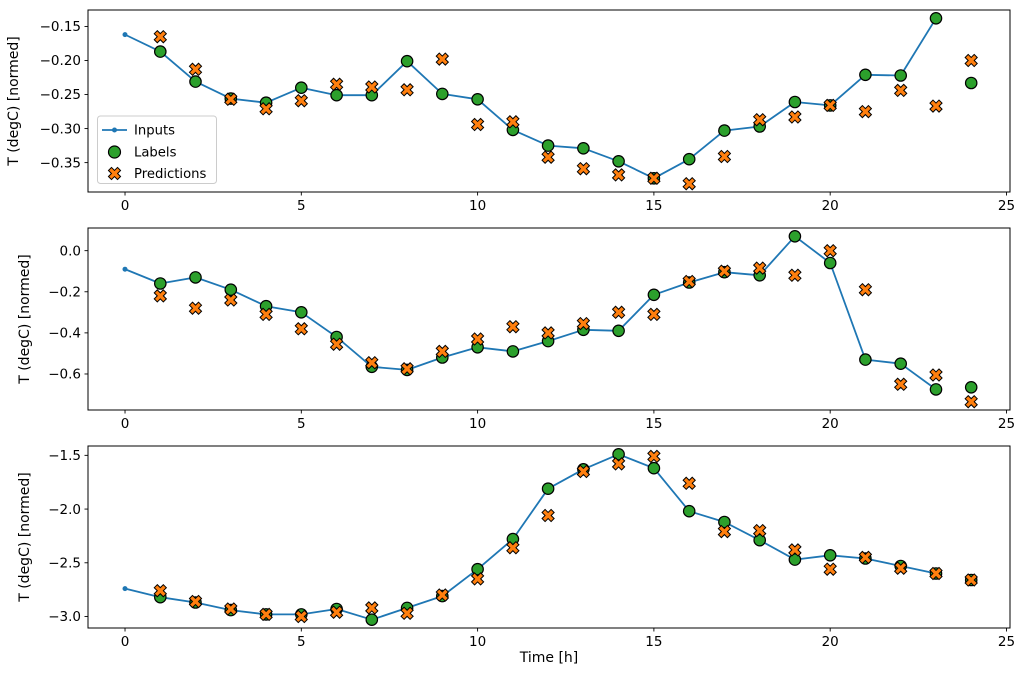  What do you see at coordinates (64, 375) in the screenshot?
I see `y-tick-label: −0.6` at bounding box center [64, 375].